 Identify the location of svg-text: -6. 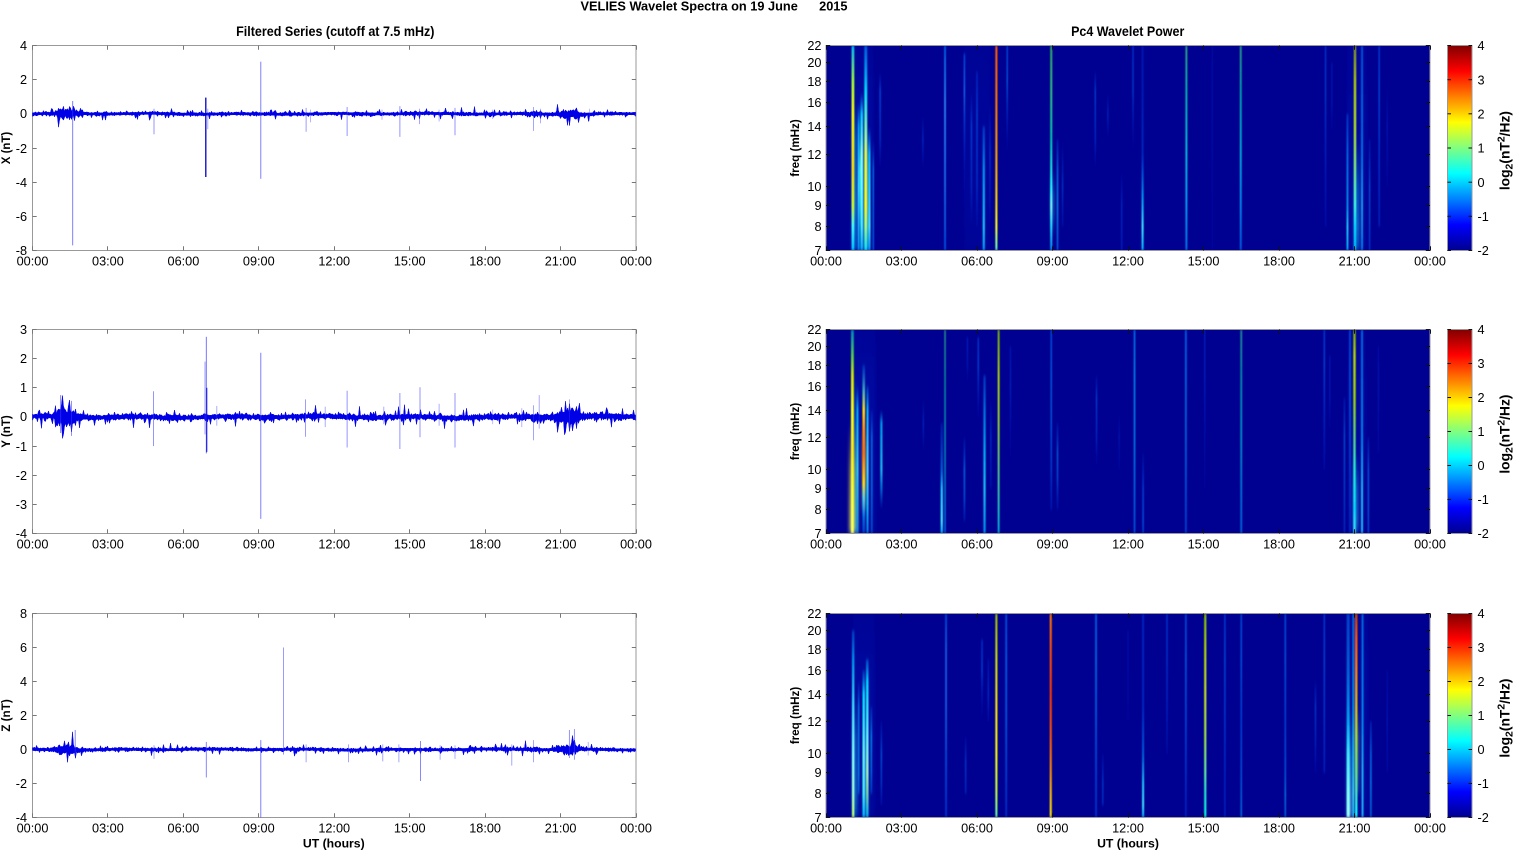
(21, 217).